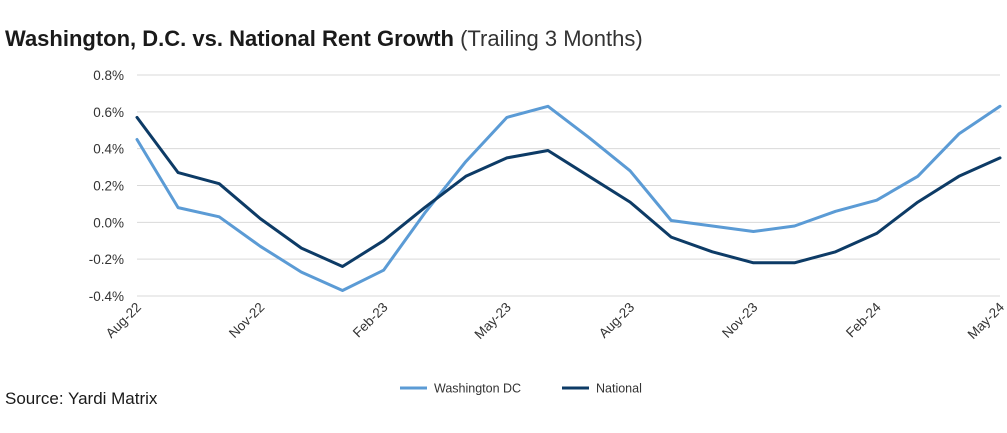 The image size is (1007, 433). Describe the element at coordinates (551, 38) in the screenshot. I see `chart-title-sub: (Trailing 3 Months)` at that location.